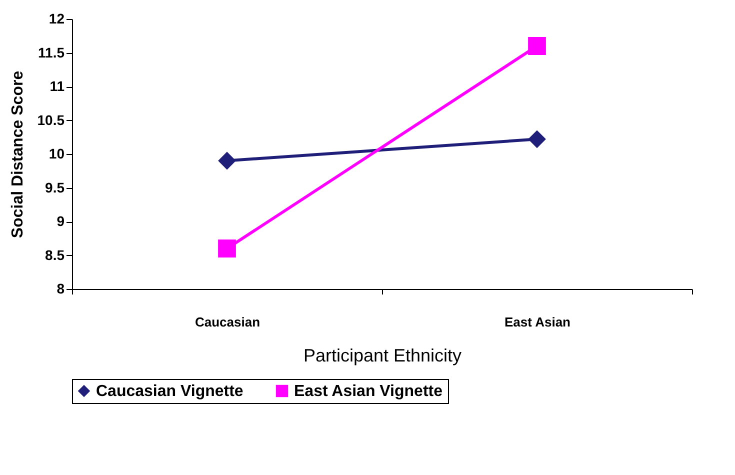 The height and width of the screenshot is (475, 735). I want to click on legend-label: Caucasian Vignette, so click(170, 391).